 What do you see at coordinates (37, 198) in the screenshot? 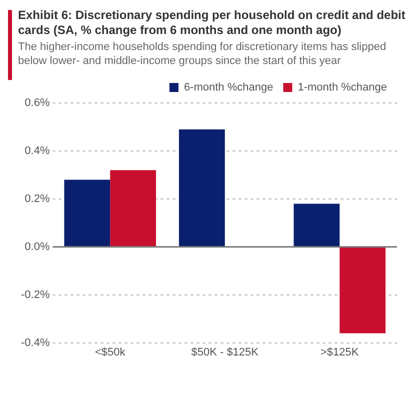
I see `y-tick-label: 0.2%` at bounding box center [37, 198].